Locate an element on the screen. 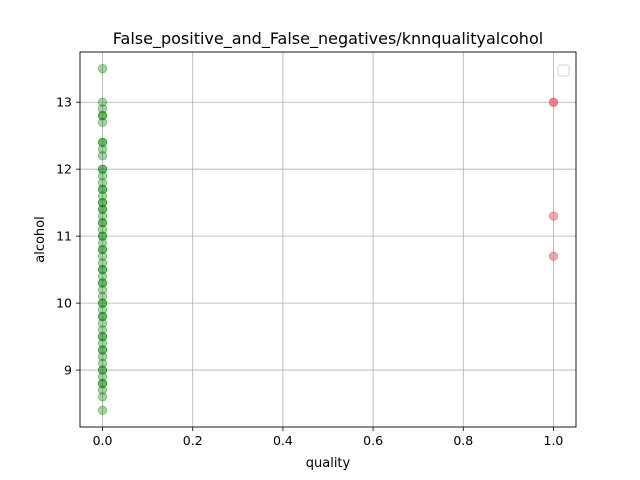 The height and width of the screenshot is (480, 640). x-tick-label: 0.0 is located at coordinates (103, 440).